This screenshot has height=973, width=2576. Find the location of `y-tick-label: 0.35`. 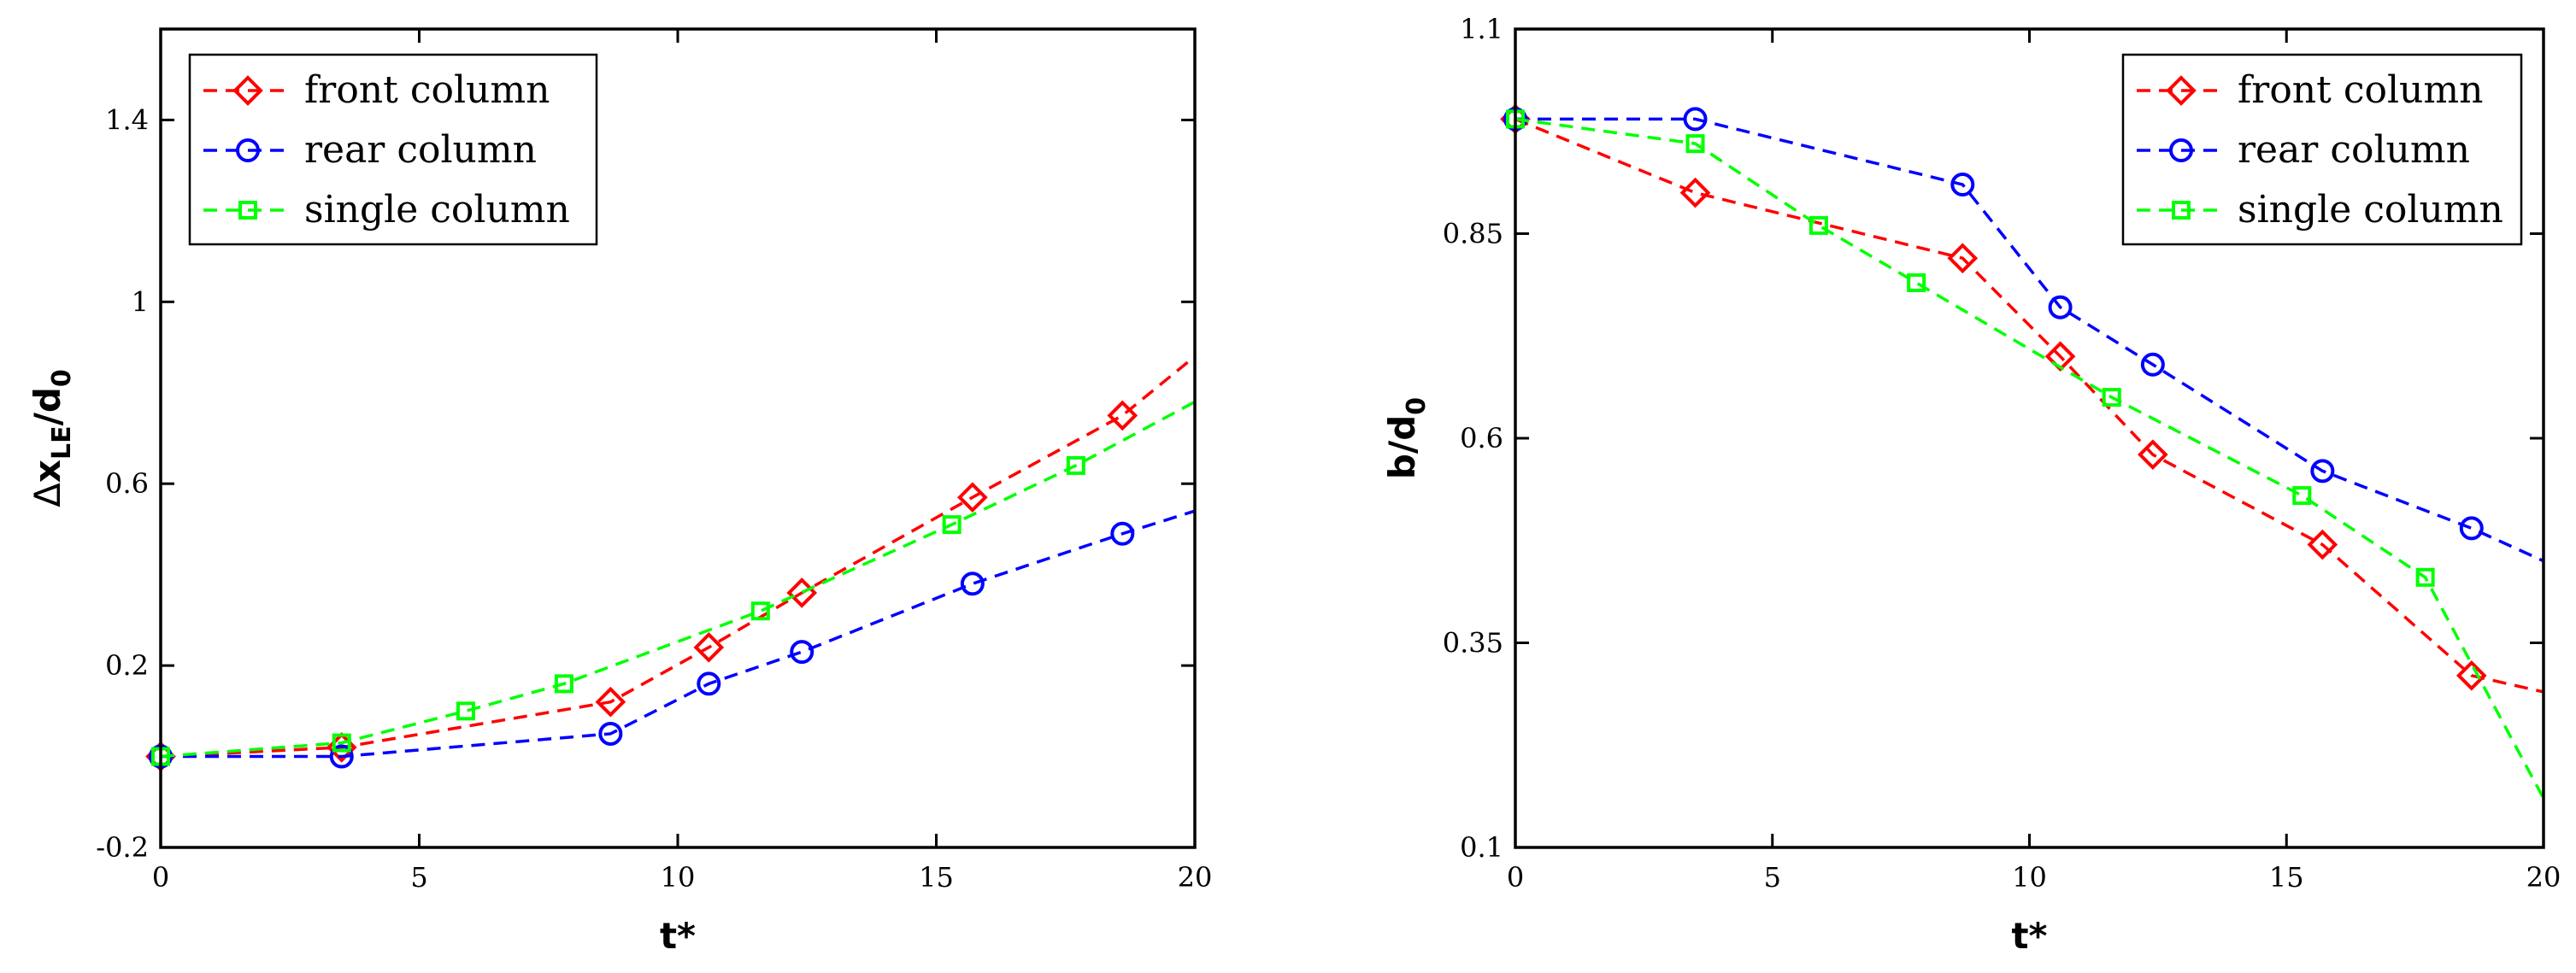

y-tick-label: 0.35 is located at coordinates (1473, 643).